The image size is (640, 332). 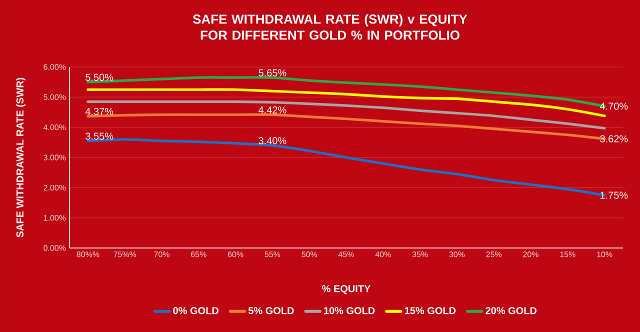 I want to click on legend-label: 0% GOLD, so click(x=195, y=310).